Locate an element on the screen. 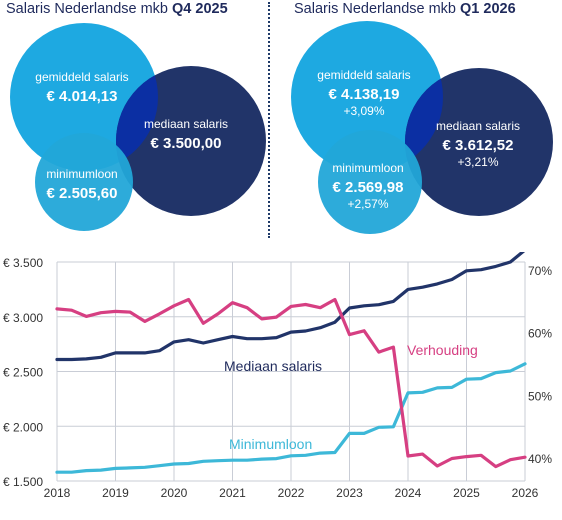 Image resolution: width=562 pixels, height=520 pixels. panel-title: Salaris Nederlandse mkb Q1 2026 is located at coordinates (405, 9).